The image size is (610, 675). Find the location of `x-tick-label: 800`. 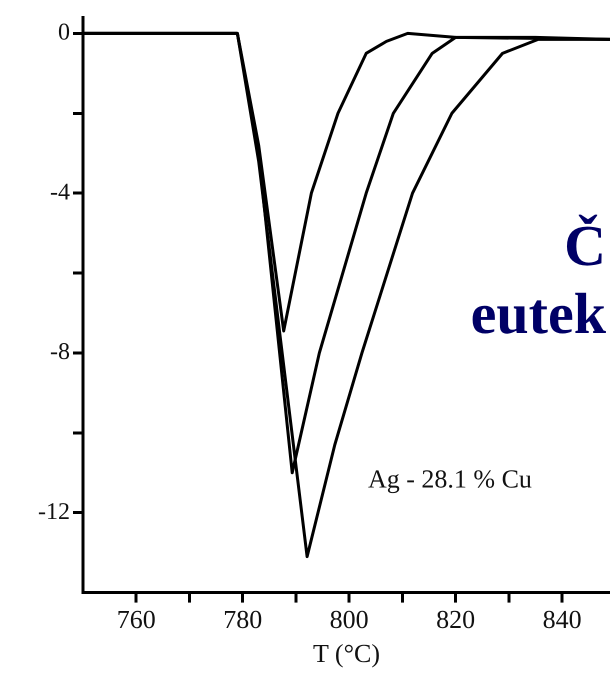

x-tick-label: 800 is located at coordinates (349, 619).